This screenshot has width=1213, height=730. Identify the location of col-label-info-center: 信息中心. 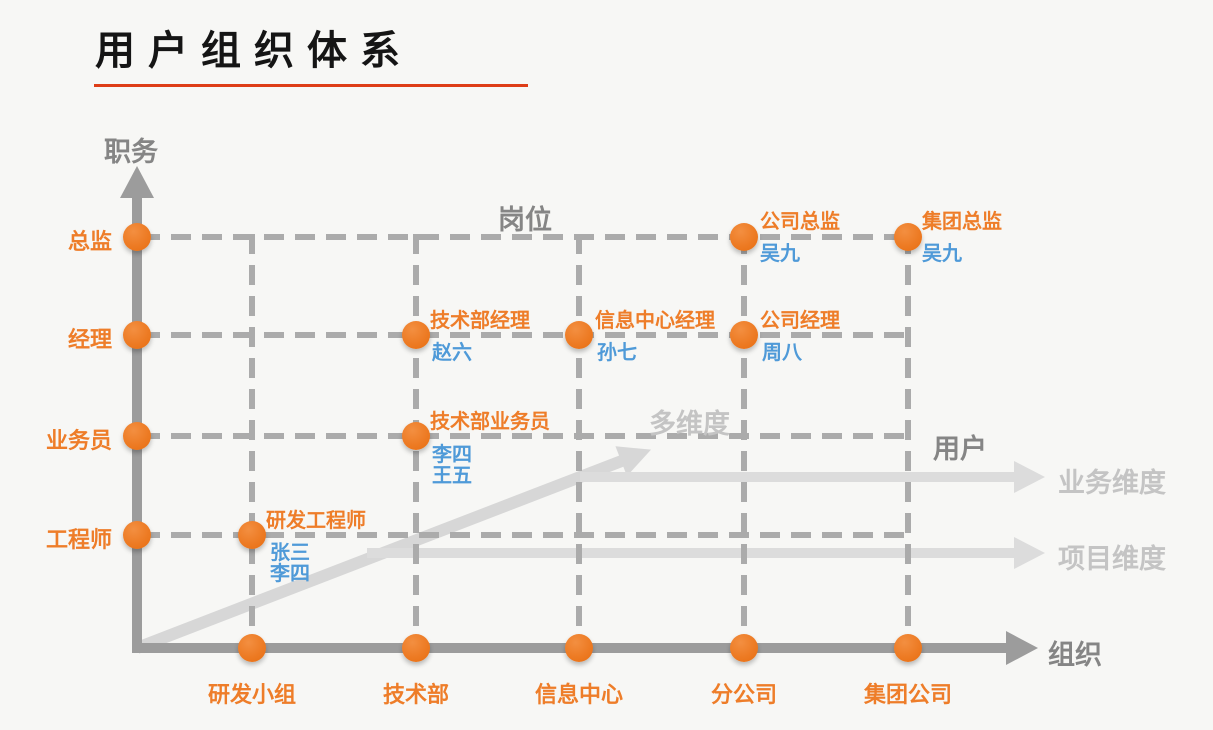
(578, 694).